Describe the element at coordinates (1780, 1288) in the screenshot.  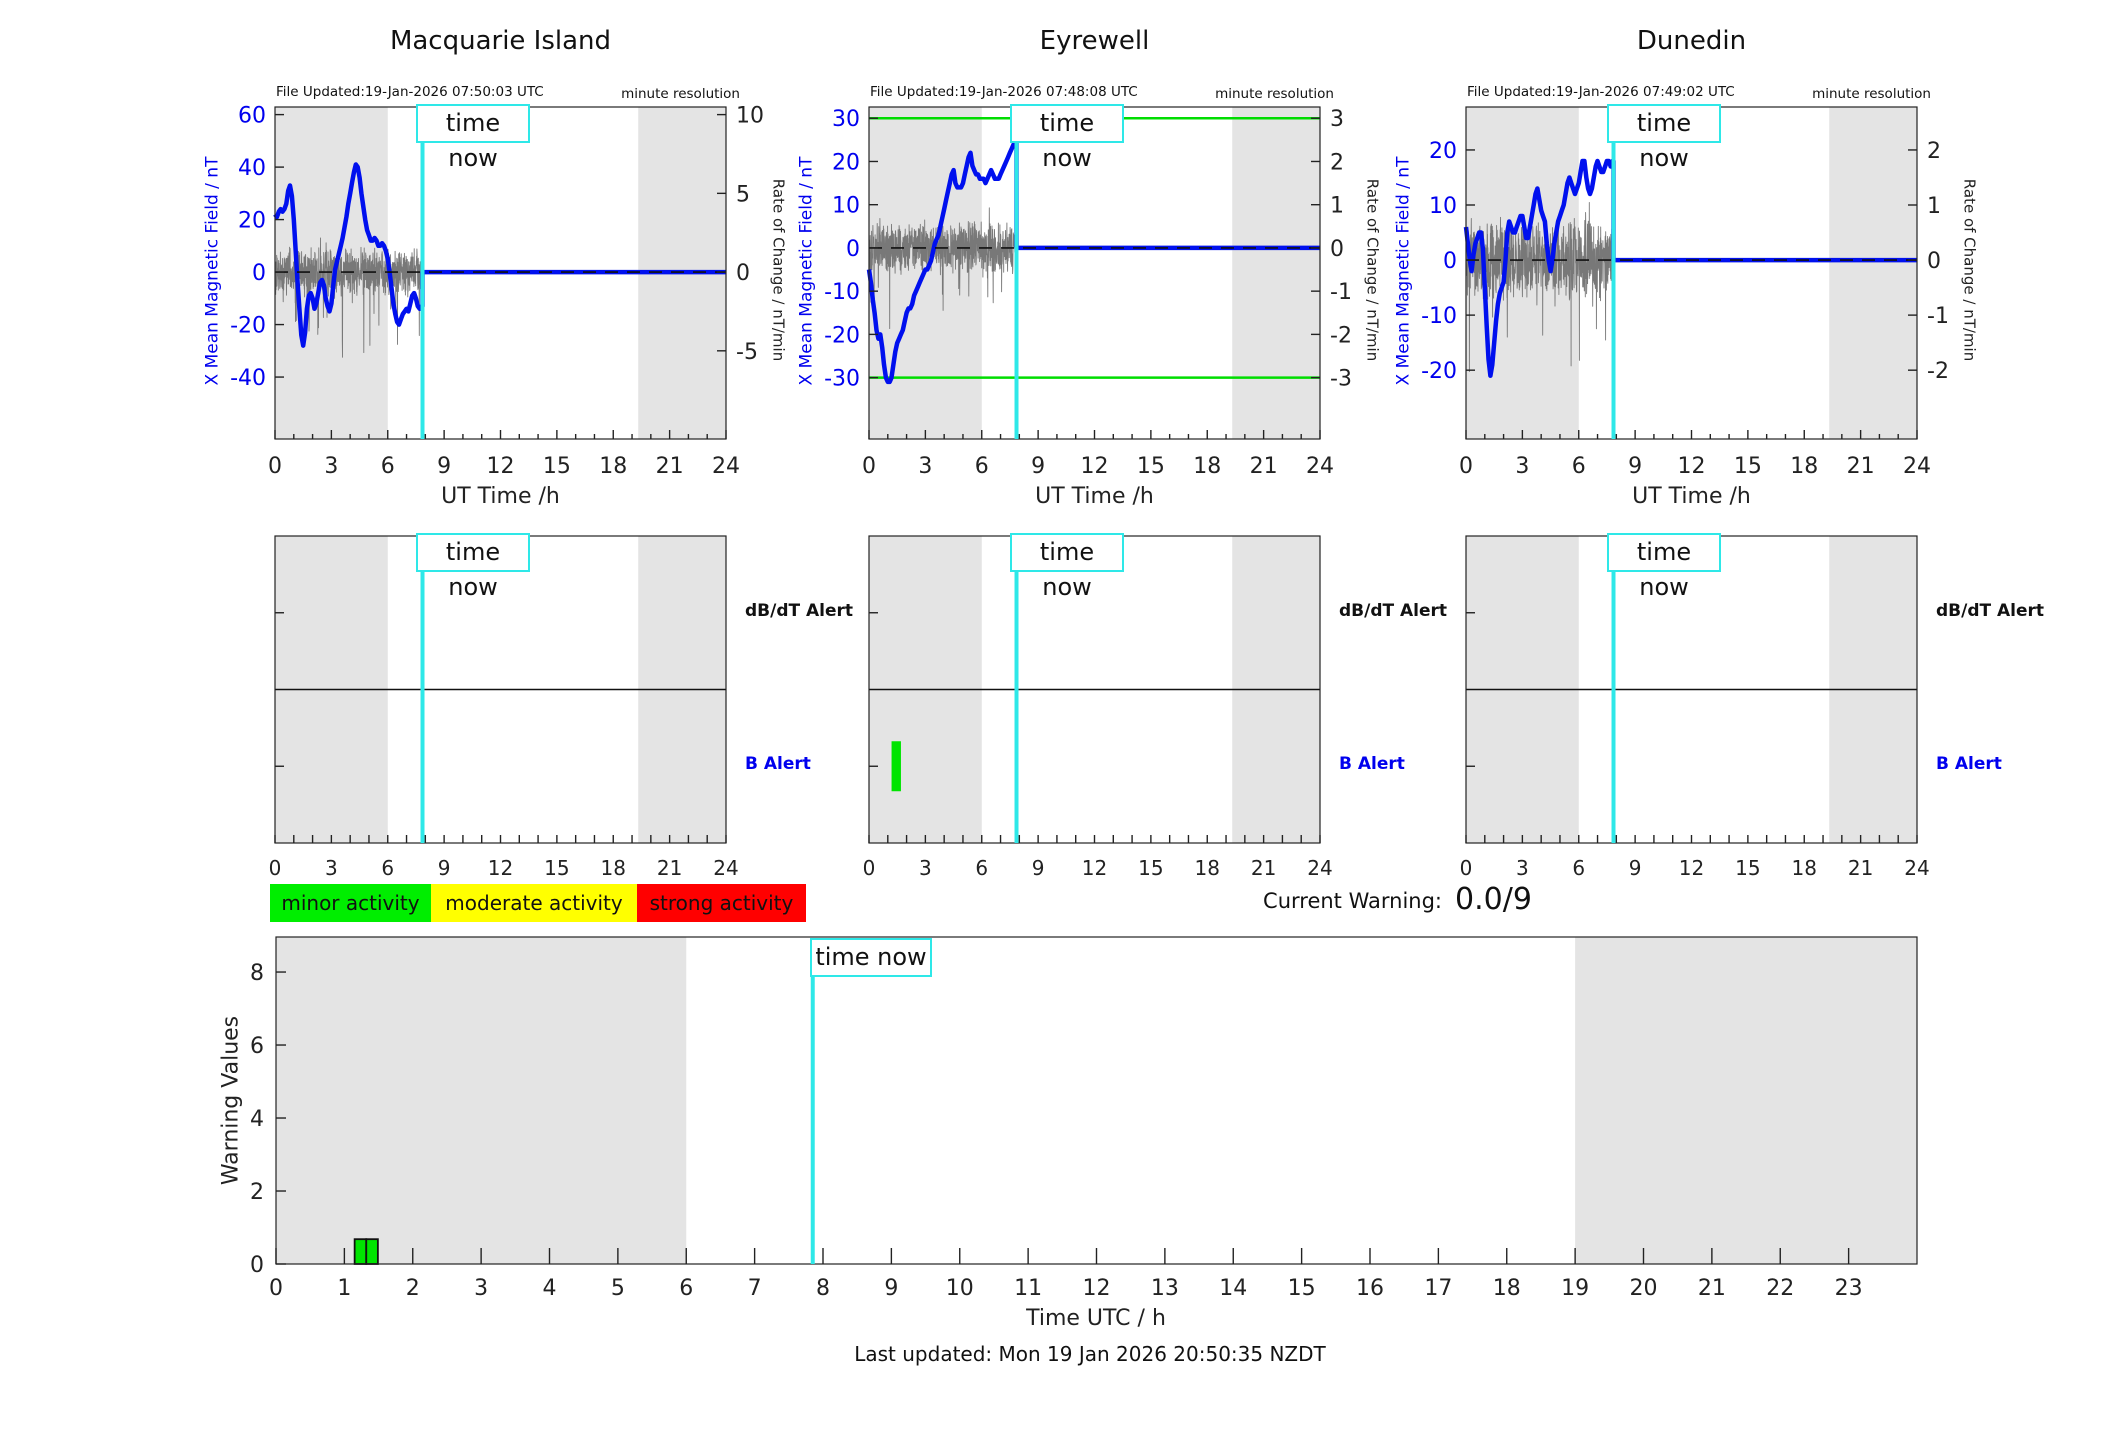
I see `x-tick-label: 22` at that location.